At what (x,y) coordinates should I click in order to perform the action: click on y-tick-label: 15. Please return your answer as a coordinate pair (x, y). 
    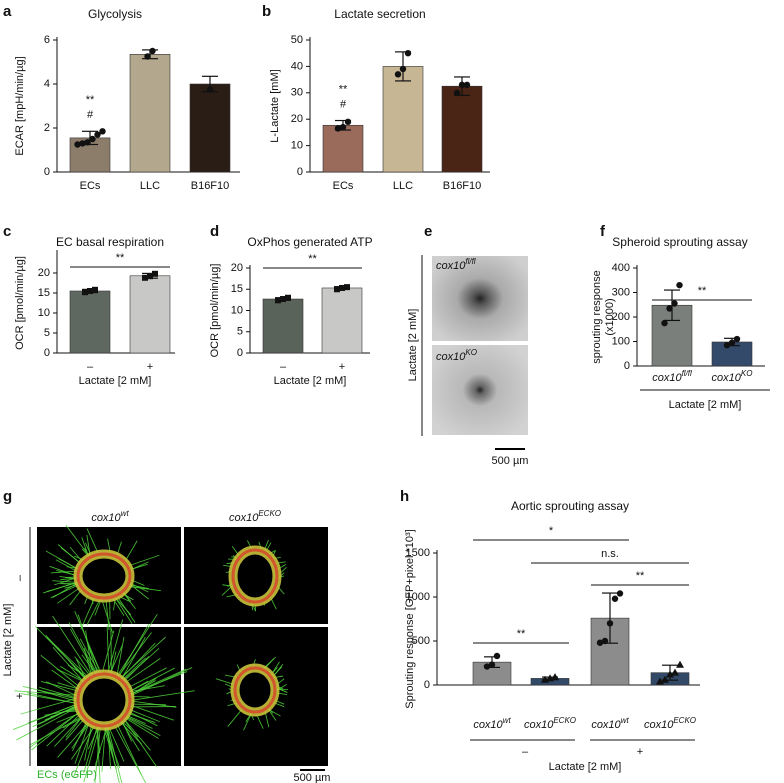
    Looking at the image, I should click on (237, 289).